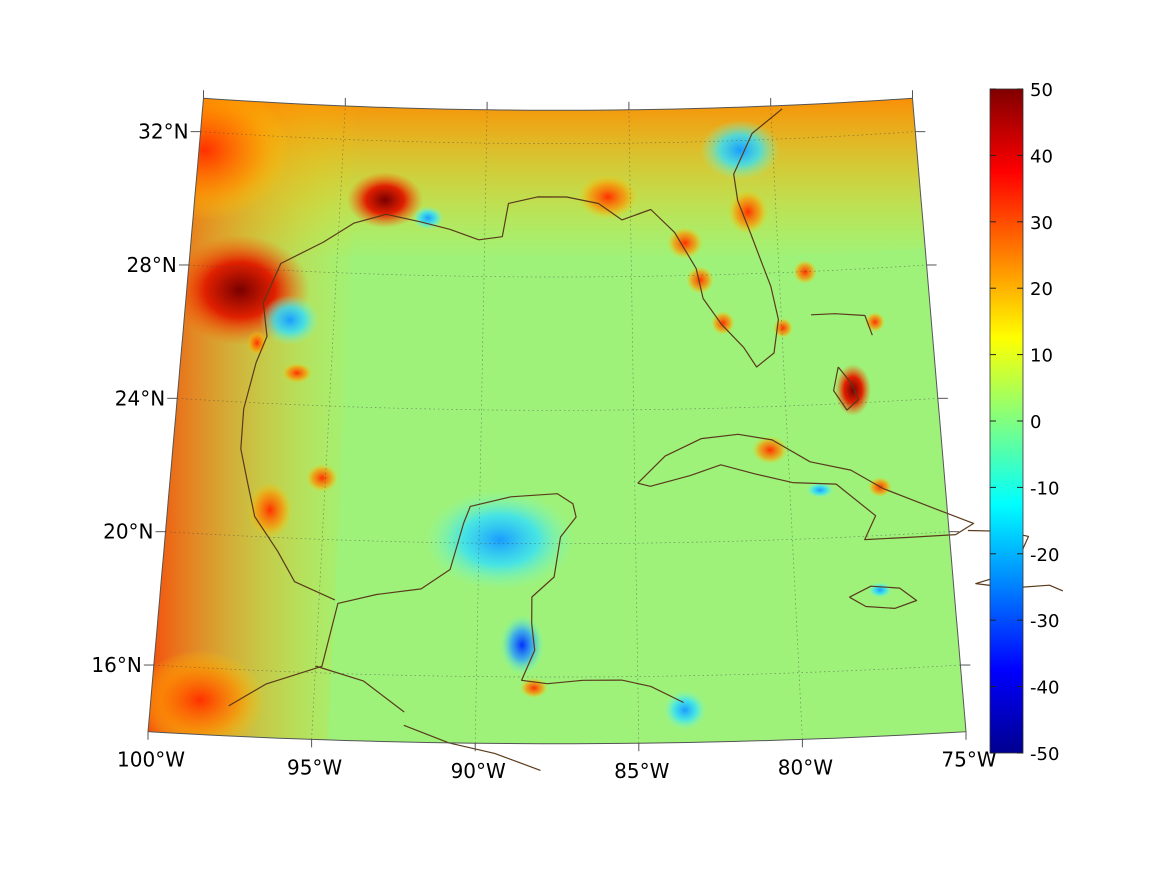 This screenshot has height=875, width=1167. I want to click on colorbar-tick-label: 20, so click(1041, 289).